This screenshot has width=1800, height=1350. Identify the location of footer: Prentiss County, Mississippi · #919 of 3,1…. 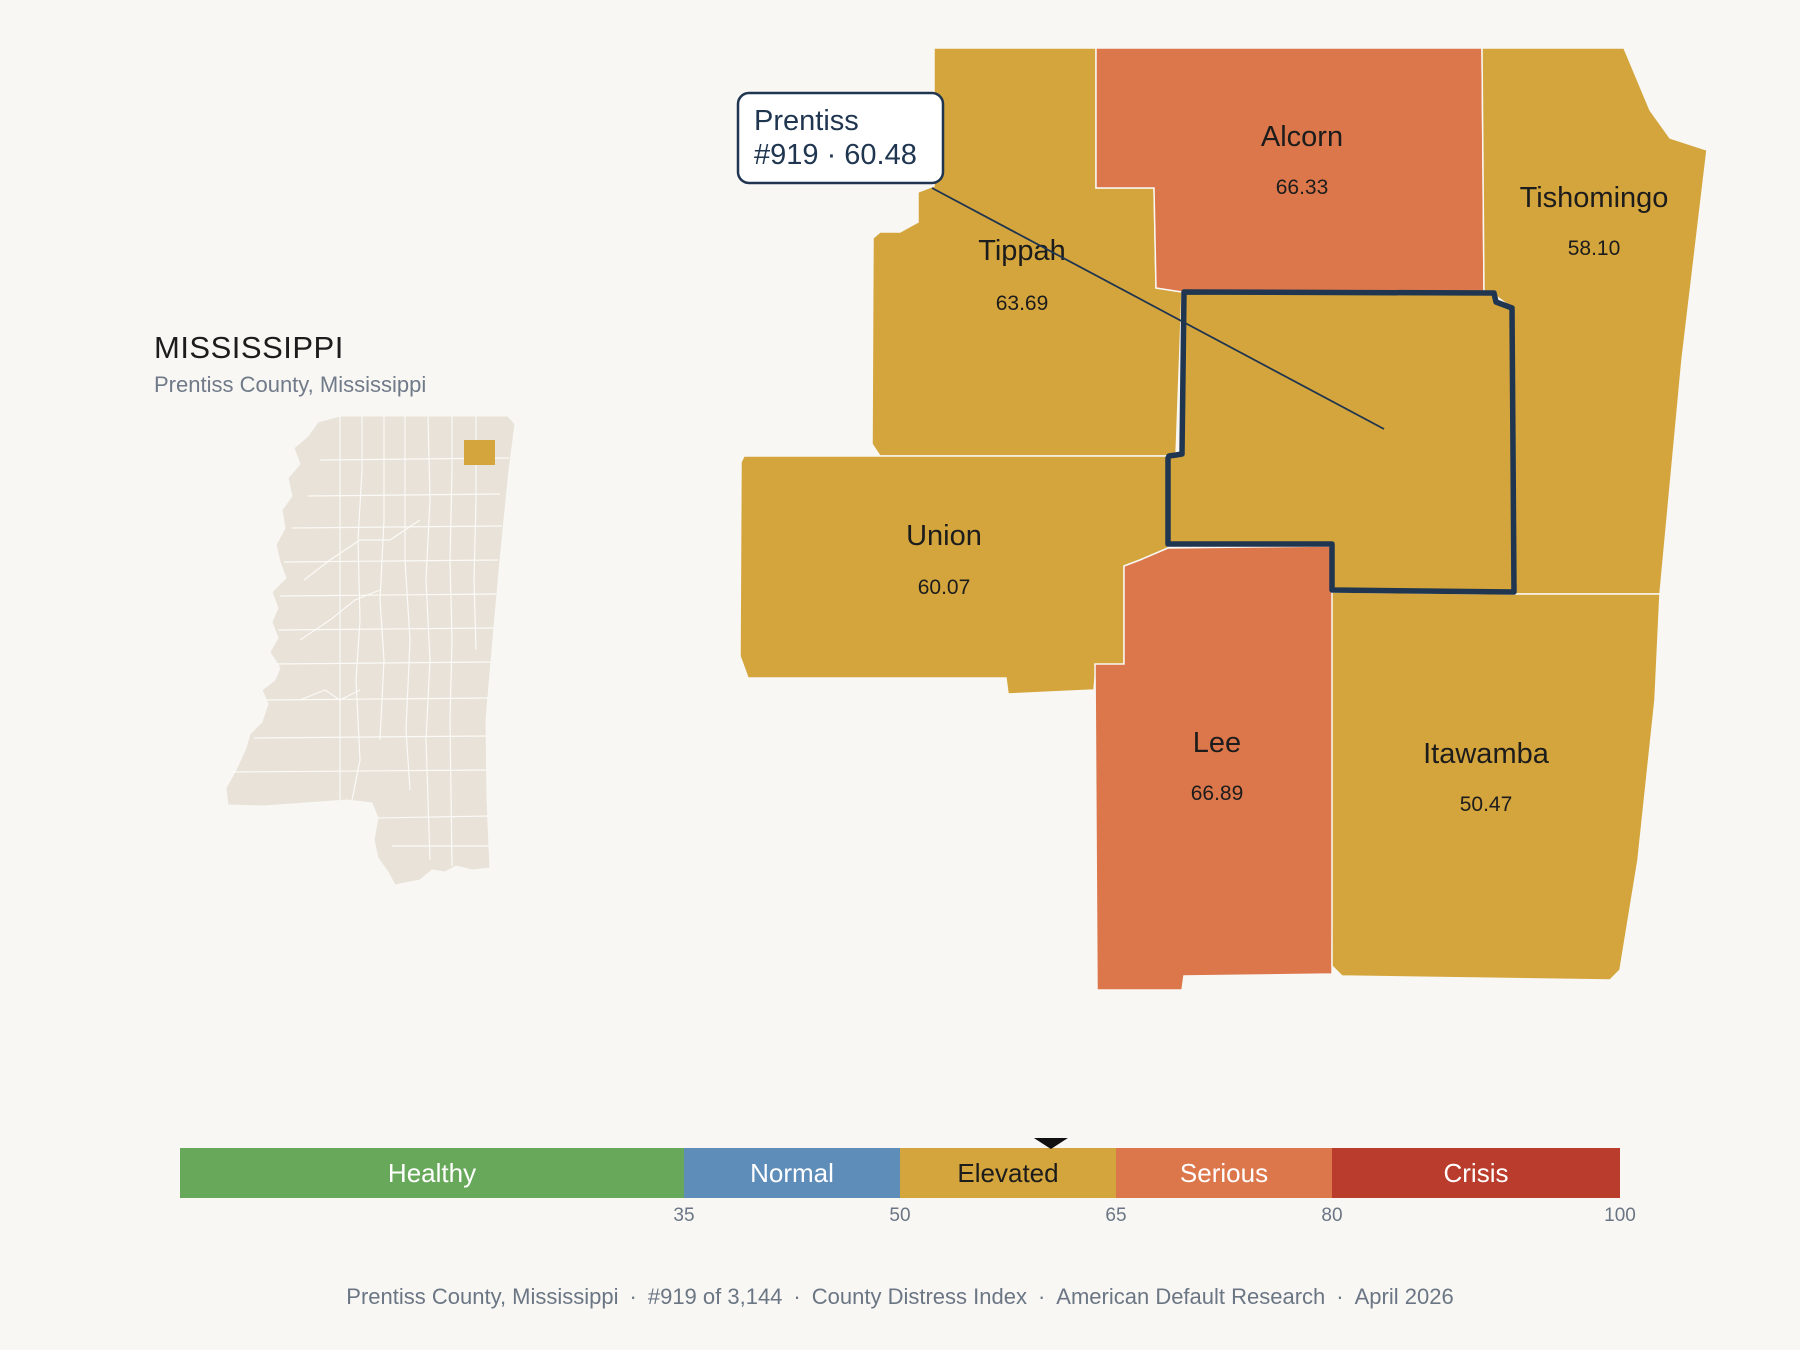
(900, 1297).